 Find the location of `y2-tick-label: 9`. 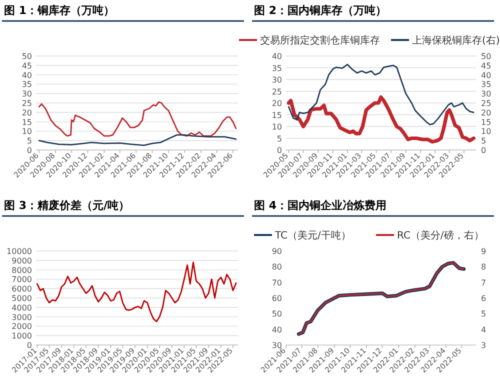

y2-tick-label: 9 is located at coordinates (483, 251).